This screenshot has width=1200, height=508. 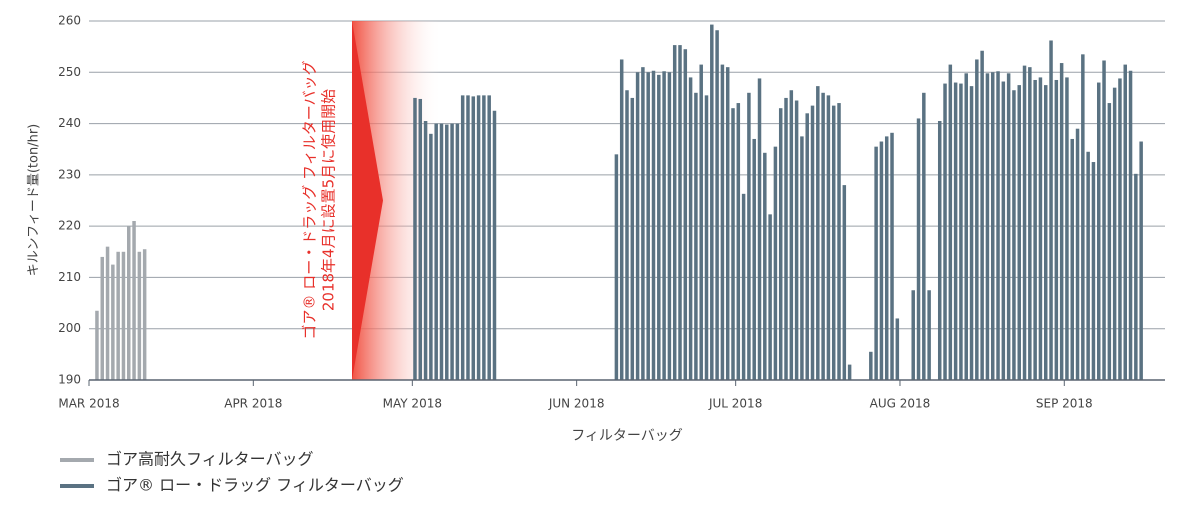 I want to click on legend-label: ゴア高耐久フィルターバッグ, so click(x=210, y=459).